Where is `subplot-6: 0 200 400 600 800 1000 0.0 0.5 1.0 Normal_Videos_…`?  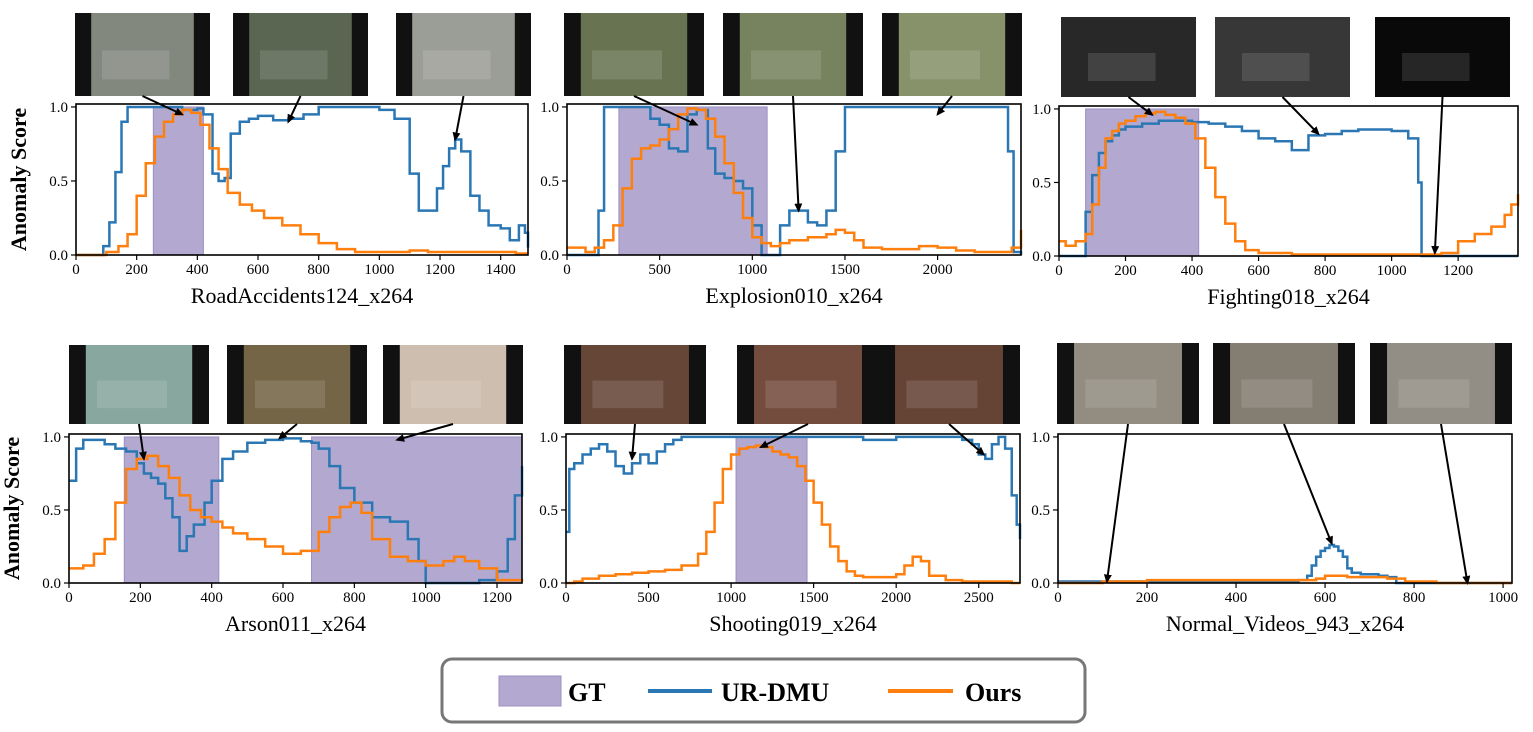
subplot-6: 0 200 400 600 800 1000 0.0 0.5 1.0 Normal_Videos_… is located at coordinates (1274, 489).